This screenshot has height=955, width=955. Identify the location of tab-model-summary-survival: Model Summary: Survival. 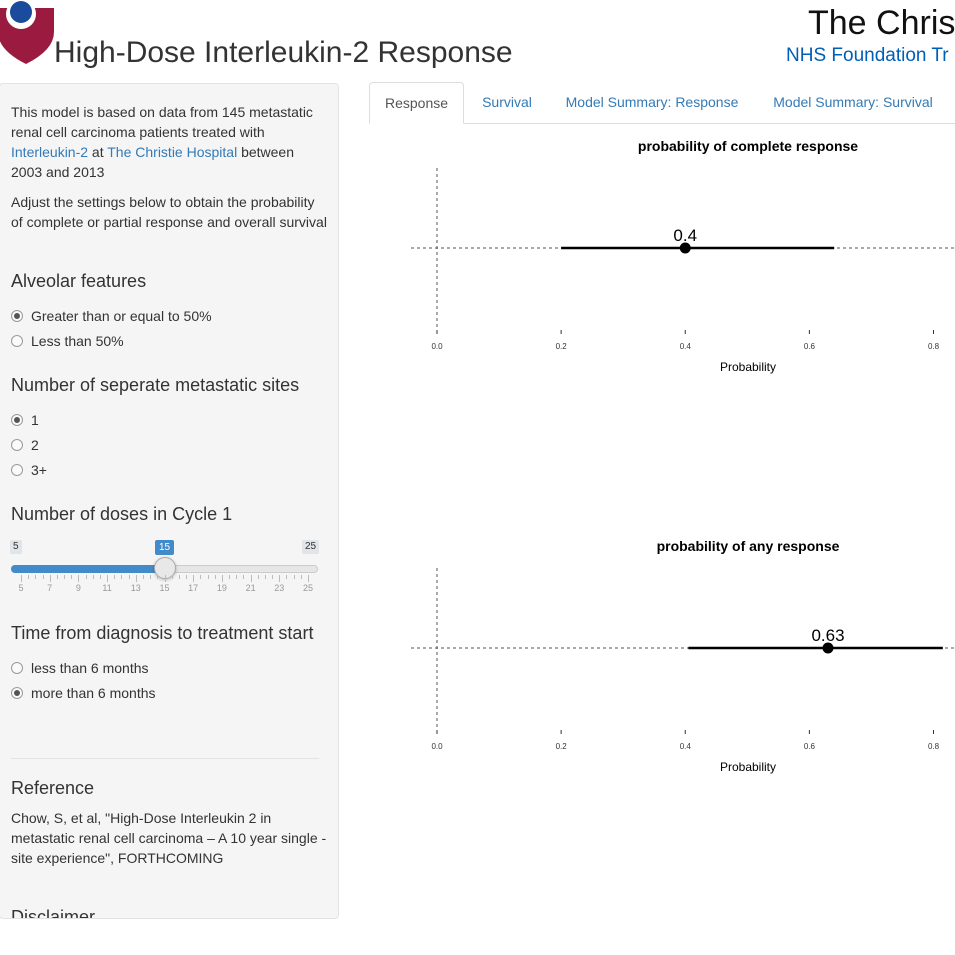
(853, 102).